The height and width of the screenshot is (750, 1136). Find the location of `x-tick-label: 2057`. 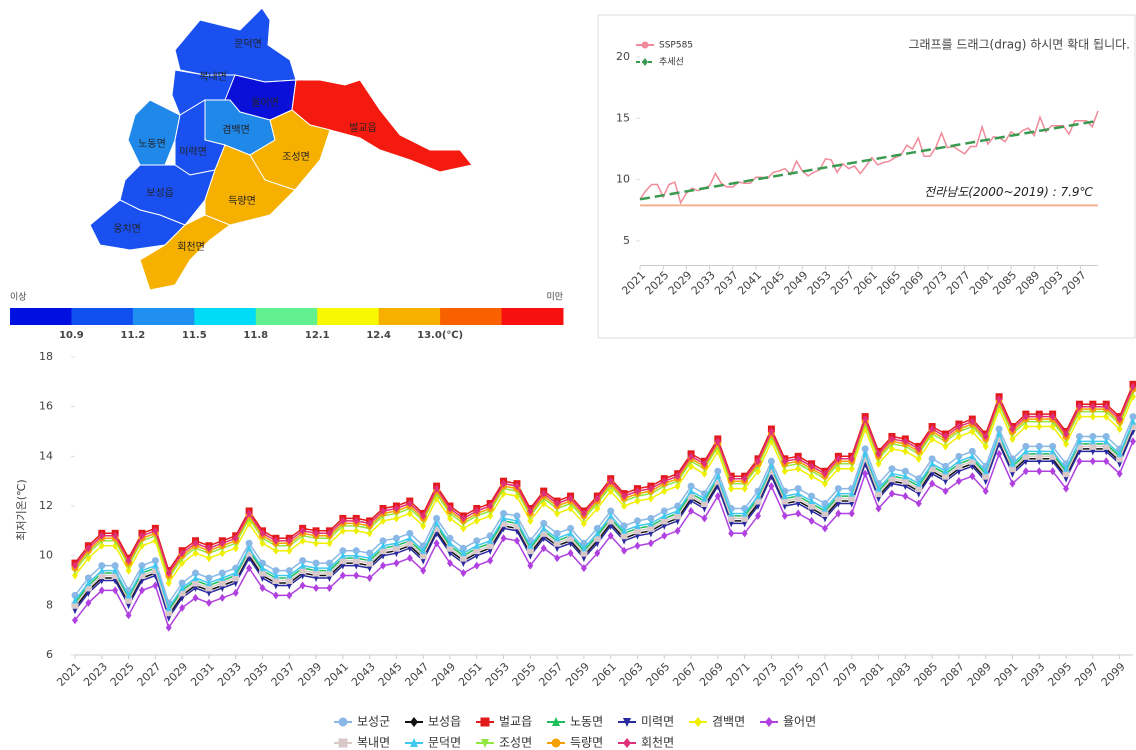

x-tick-label: 2057 is located at coordinates (550, 674).